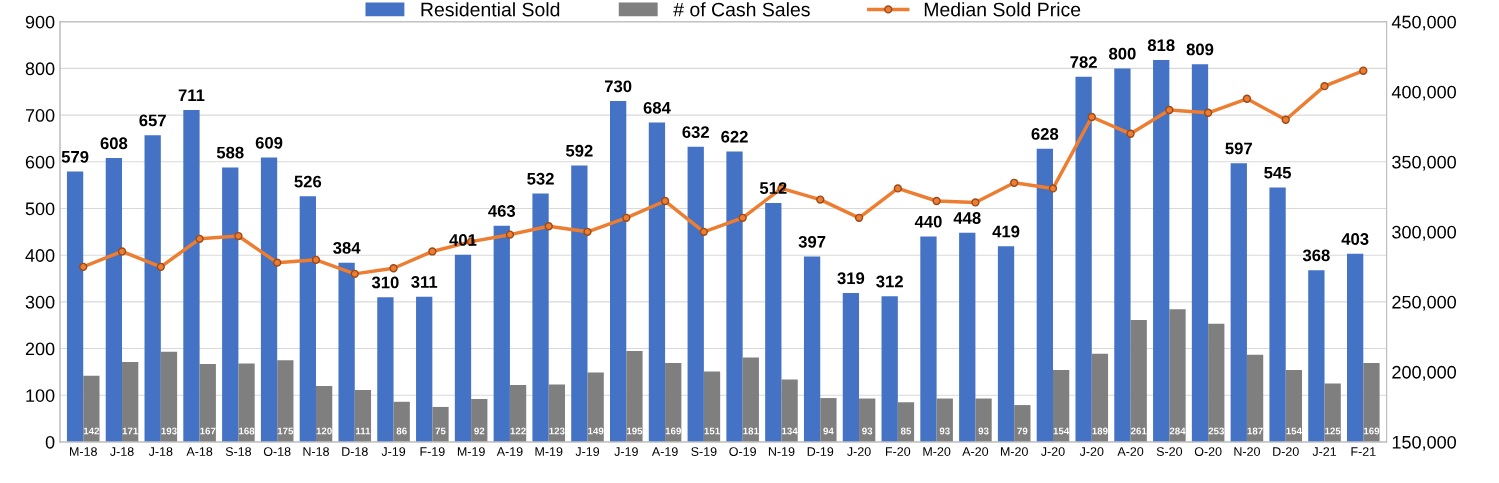  I want to click on data-label: 94, so click(828, 431).